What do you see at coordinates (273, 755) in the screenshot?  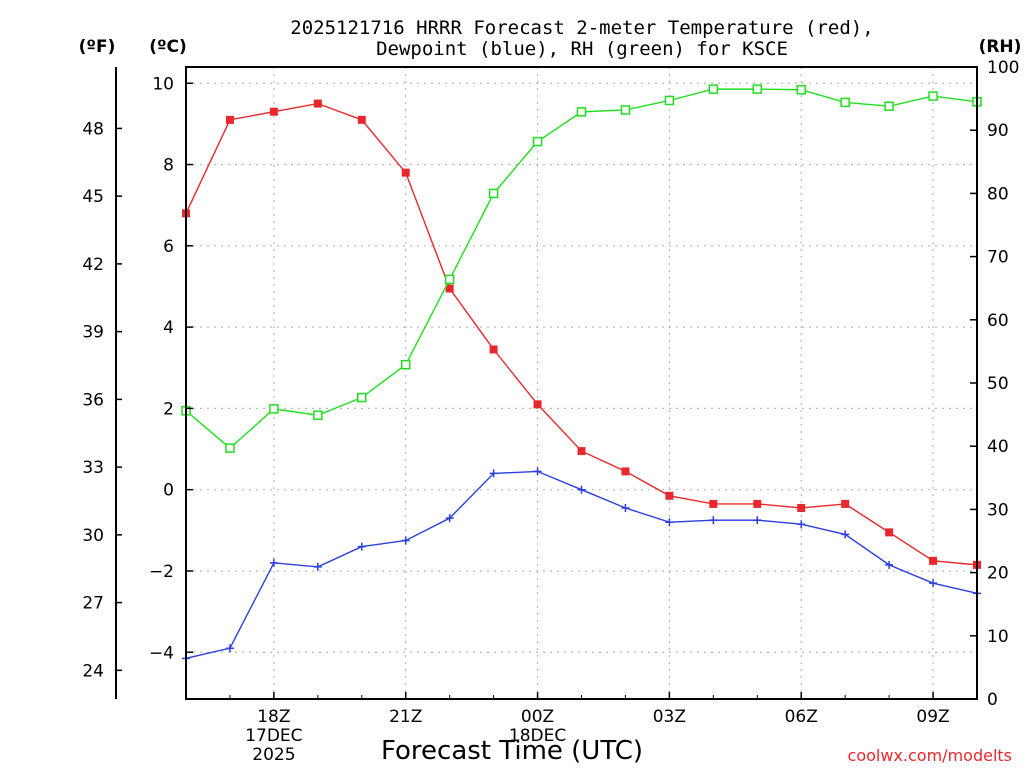 I see `x-year-label: 2025` at bounding box center [273, 755].